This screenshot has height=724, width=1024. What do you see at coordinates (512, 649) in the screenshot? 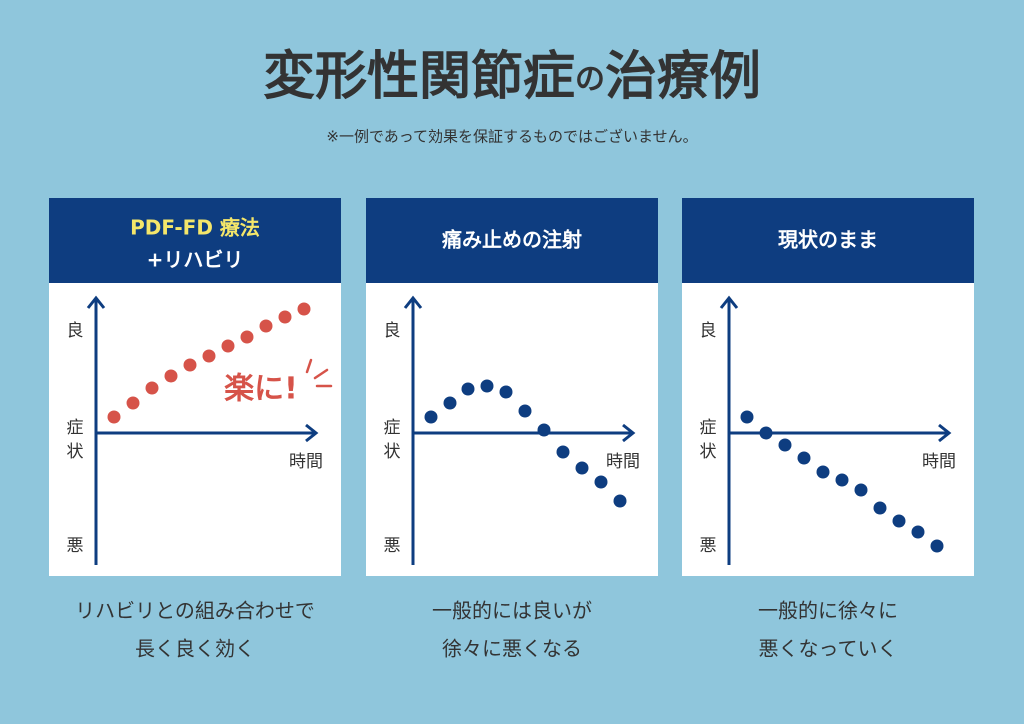
I see `caption: 徐々に悪くなる` at bounding box center [512, 649].